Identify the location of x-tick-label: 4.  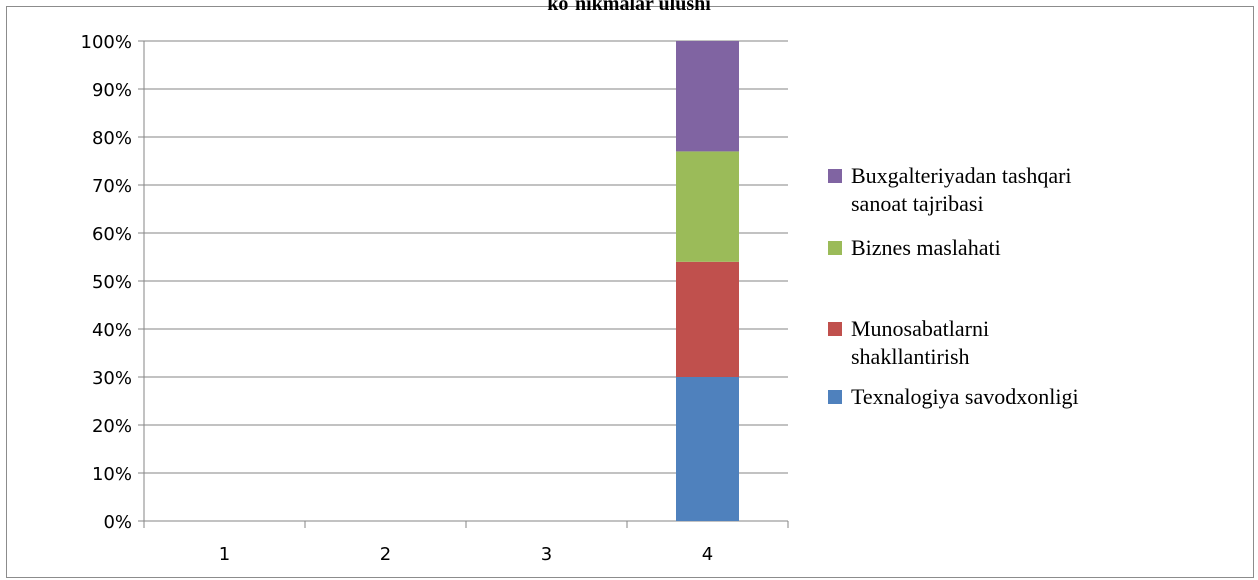
(707, 554).